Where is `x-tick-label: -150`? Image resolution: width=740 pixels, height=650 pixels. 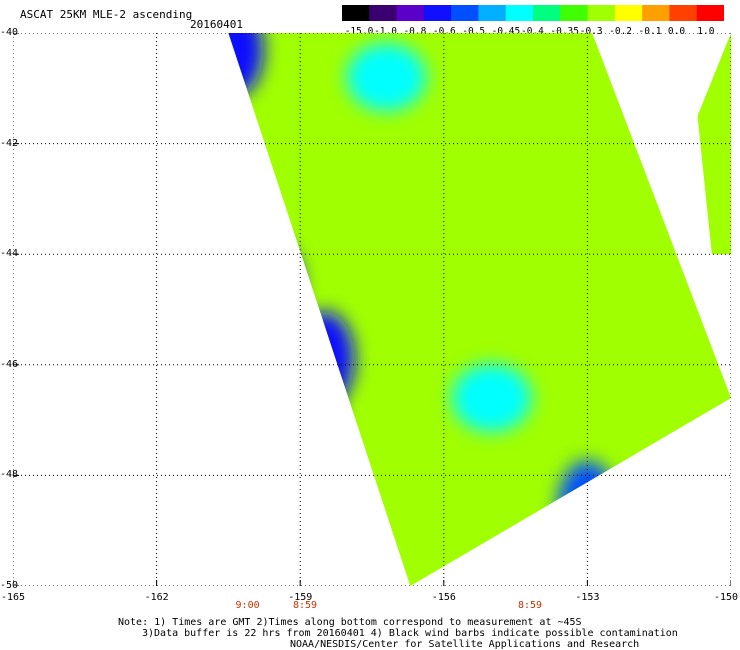 x-tick-label: -150 is located at coordinates (726, 597).